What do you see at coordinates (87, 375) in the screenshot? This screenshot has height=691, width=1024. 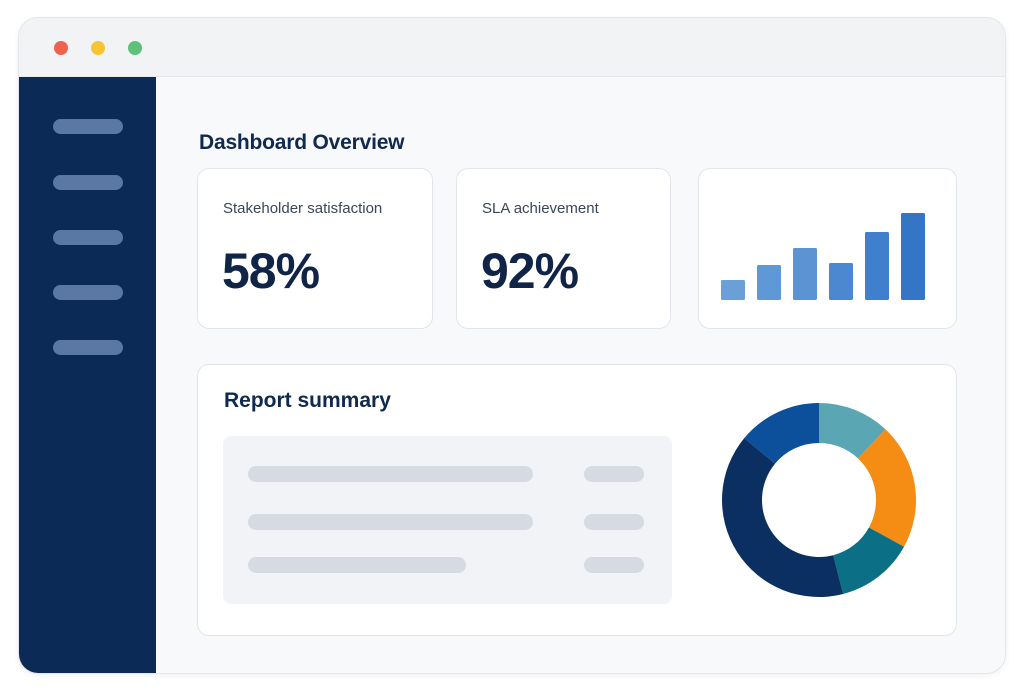 I see `sidebar` at bounding box center [87, 375].